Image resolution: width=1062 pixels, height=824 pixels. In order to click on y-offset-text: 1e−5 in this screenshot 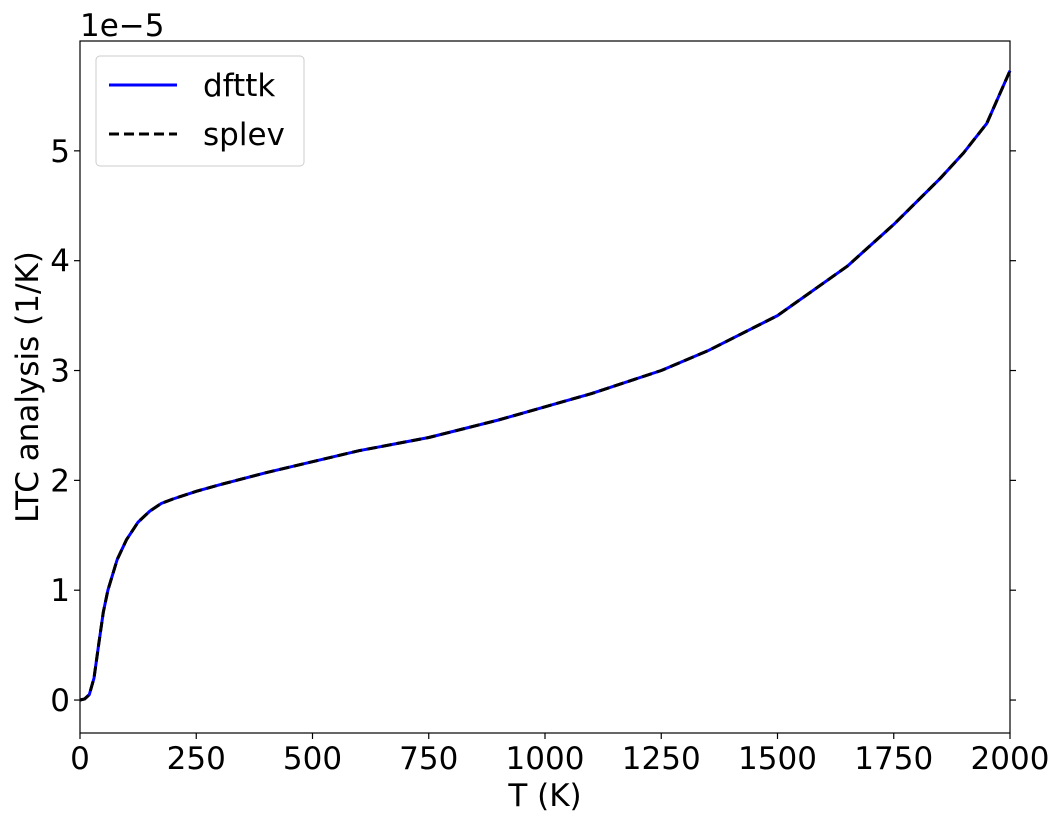, I will do `click(122, 26)`.